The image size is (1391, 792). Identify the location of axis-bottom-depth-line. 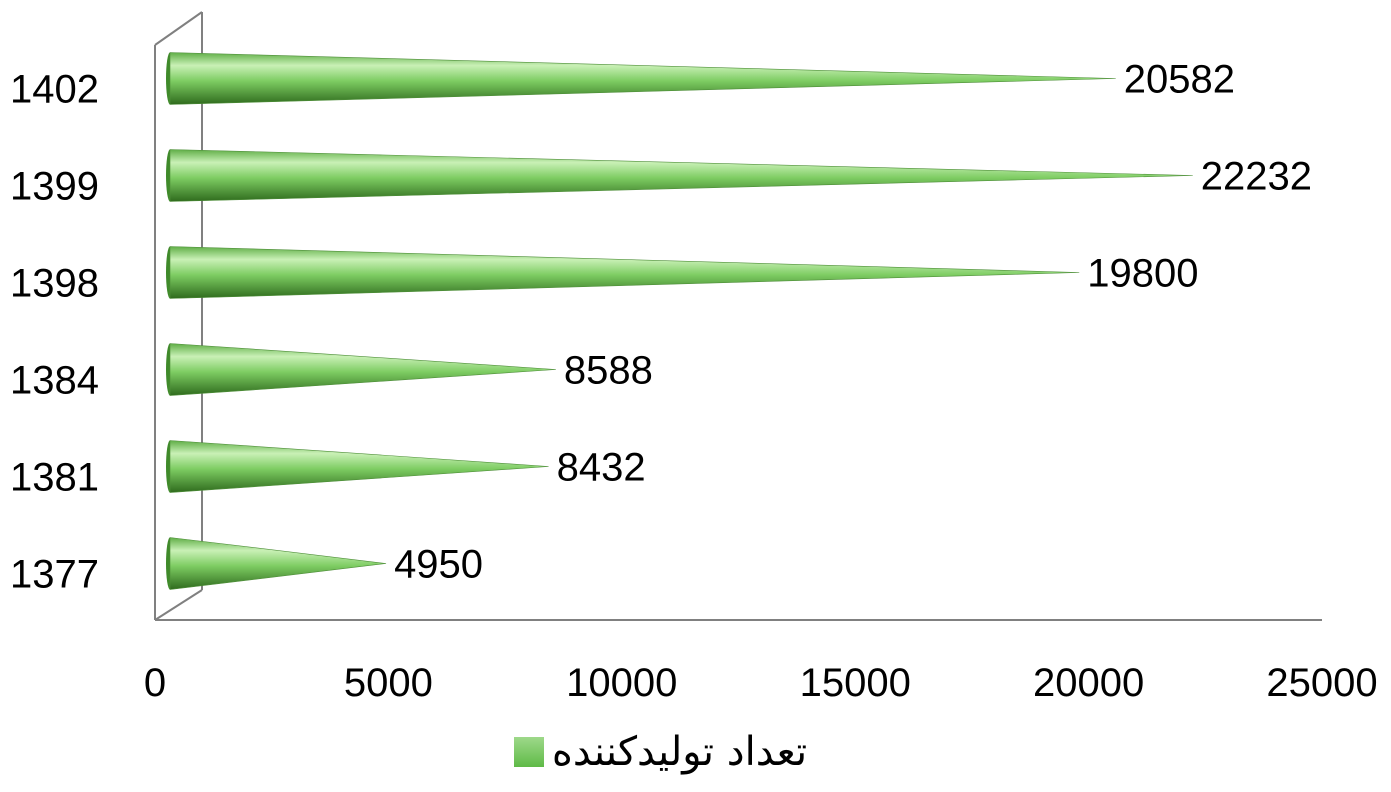
(178, 605).